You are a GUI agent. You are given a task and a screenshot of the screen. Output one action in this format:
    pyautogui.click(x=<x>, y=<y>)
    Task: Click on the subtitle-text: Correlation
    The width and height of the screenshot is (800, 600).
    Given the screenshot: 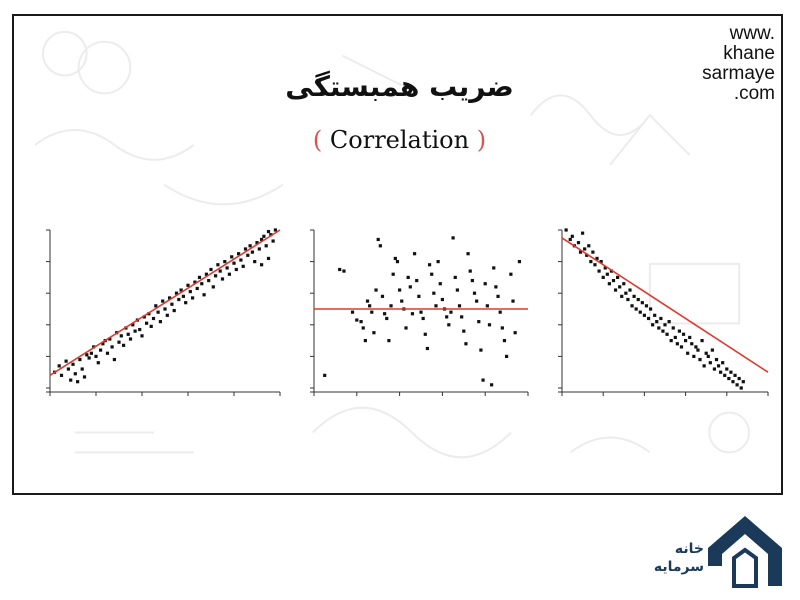 What is the action you would take?
    pyautogui.click(x=399, y=140)
    